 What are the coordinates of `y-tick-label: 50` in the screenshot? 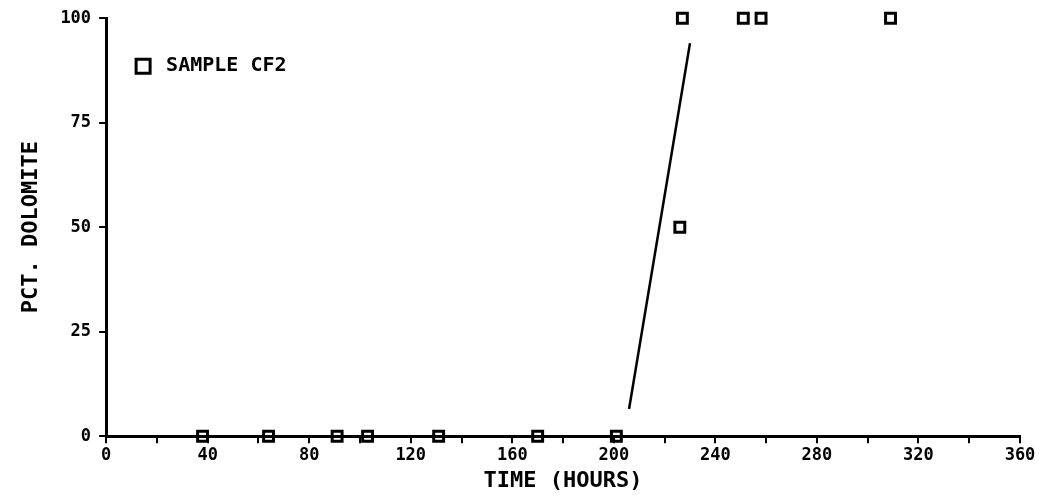 It's located at (81, 225).